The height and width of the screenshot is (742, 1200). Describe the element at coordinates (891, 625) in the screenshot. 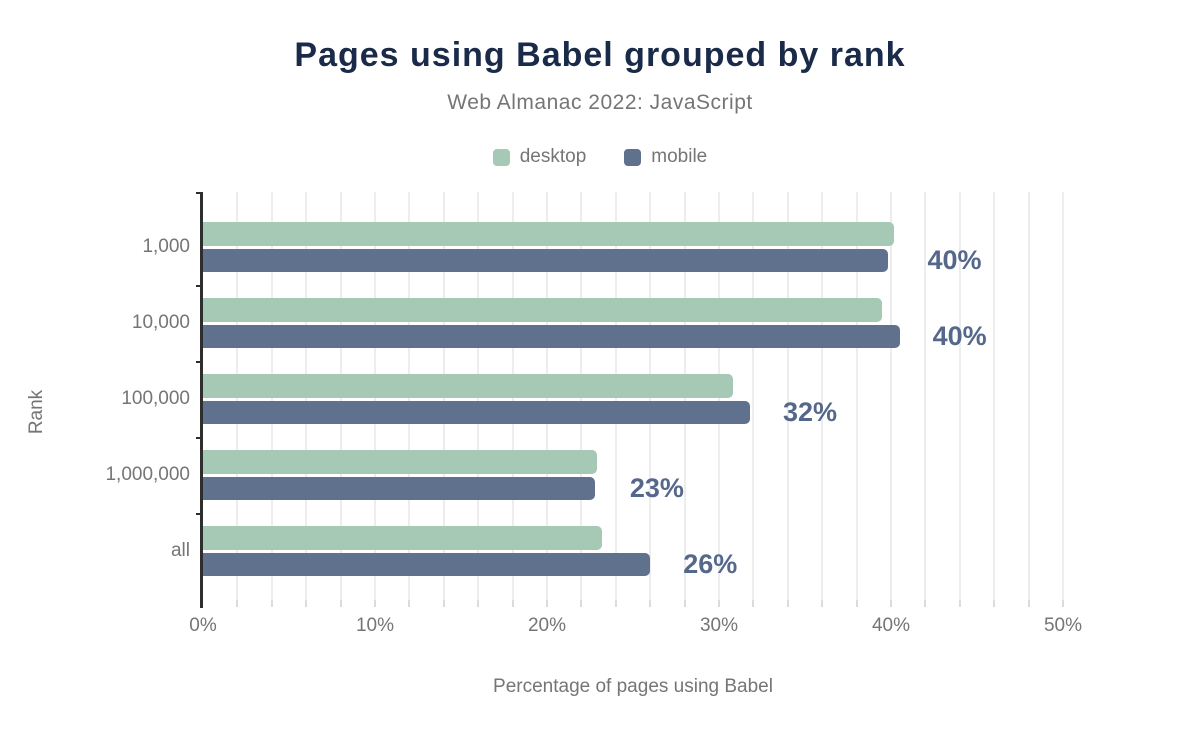

I see `x-tick-label: 40%` at that location.